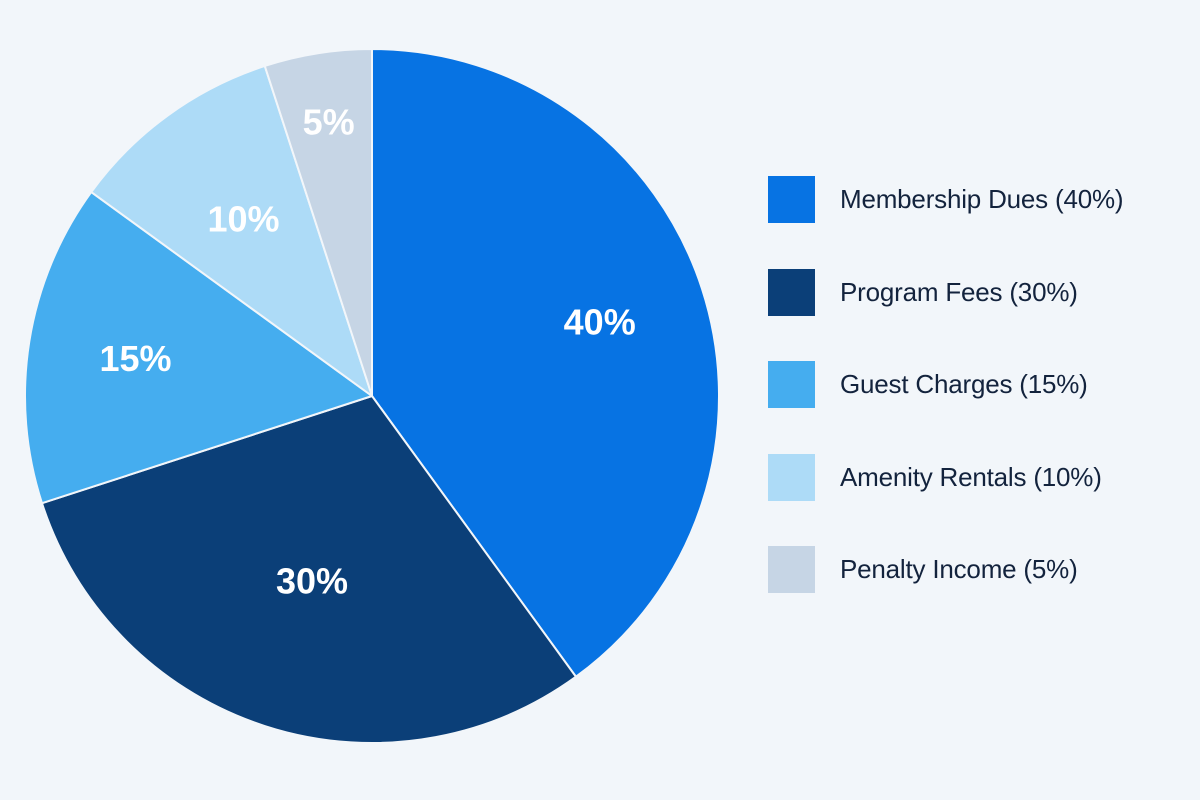 Image resolution: width=1200 pixels, height=800 pixels. I want to click on legend-label-amenity-rentals: Amenity Rentals (10%), so click(971, 476).